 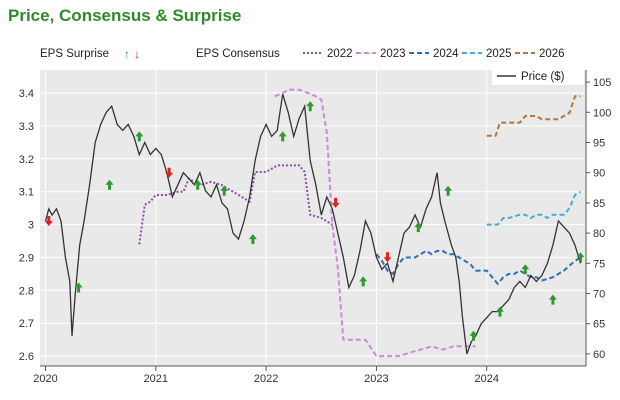 What do you see at coordinates (125, 15) in the screenshot?
I see `chart-title: Price, Consensus & Surprise` at bounding box center [125, 15].